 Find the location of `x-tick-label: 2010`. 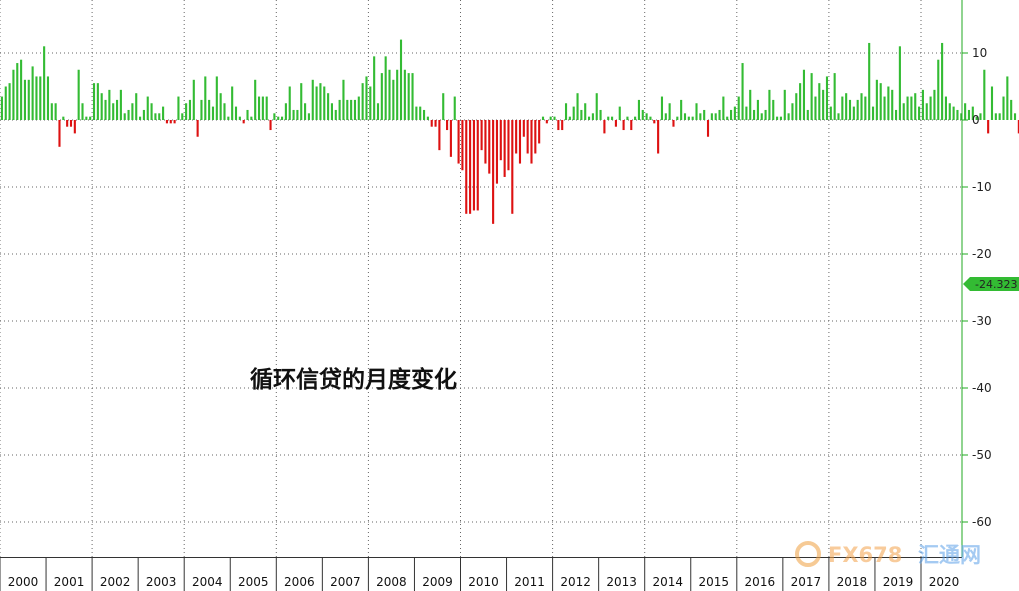

x-tick-label: 2010 is located at coordinates (483, 582).